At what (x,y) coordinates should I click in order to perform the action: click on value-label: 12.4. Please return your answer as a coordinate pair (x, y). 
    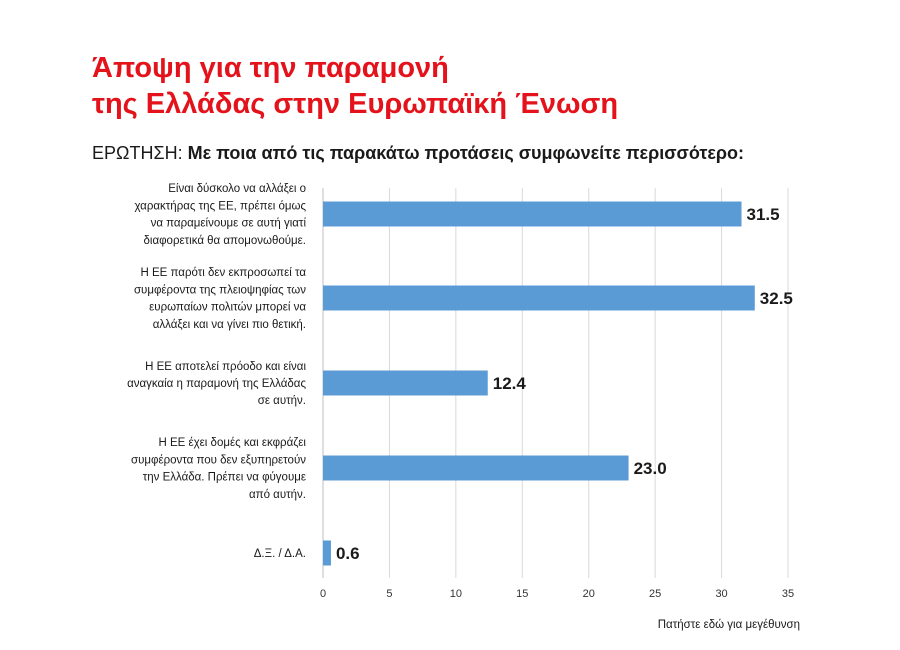
    Looking at the image, I should click on (510, 383).